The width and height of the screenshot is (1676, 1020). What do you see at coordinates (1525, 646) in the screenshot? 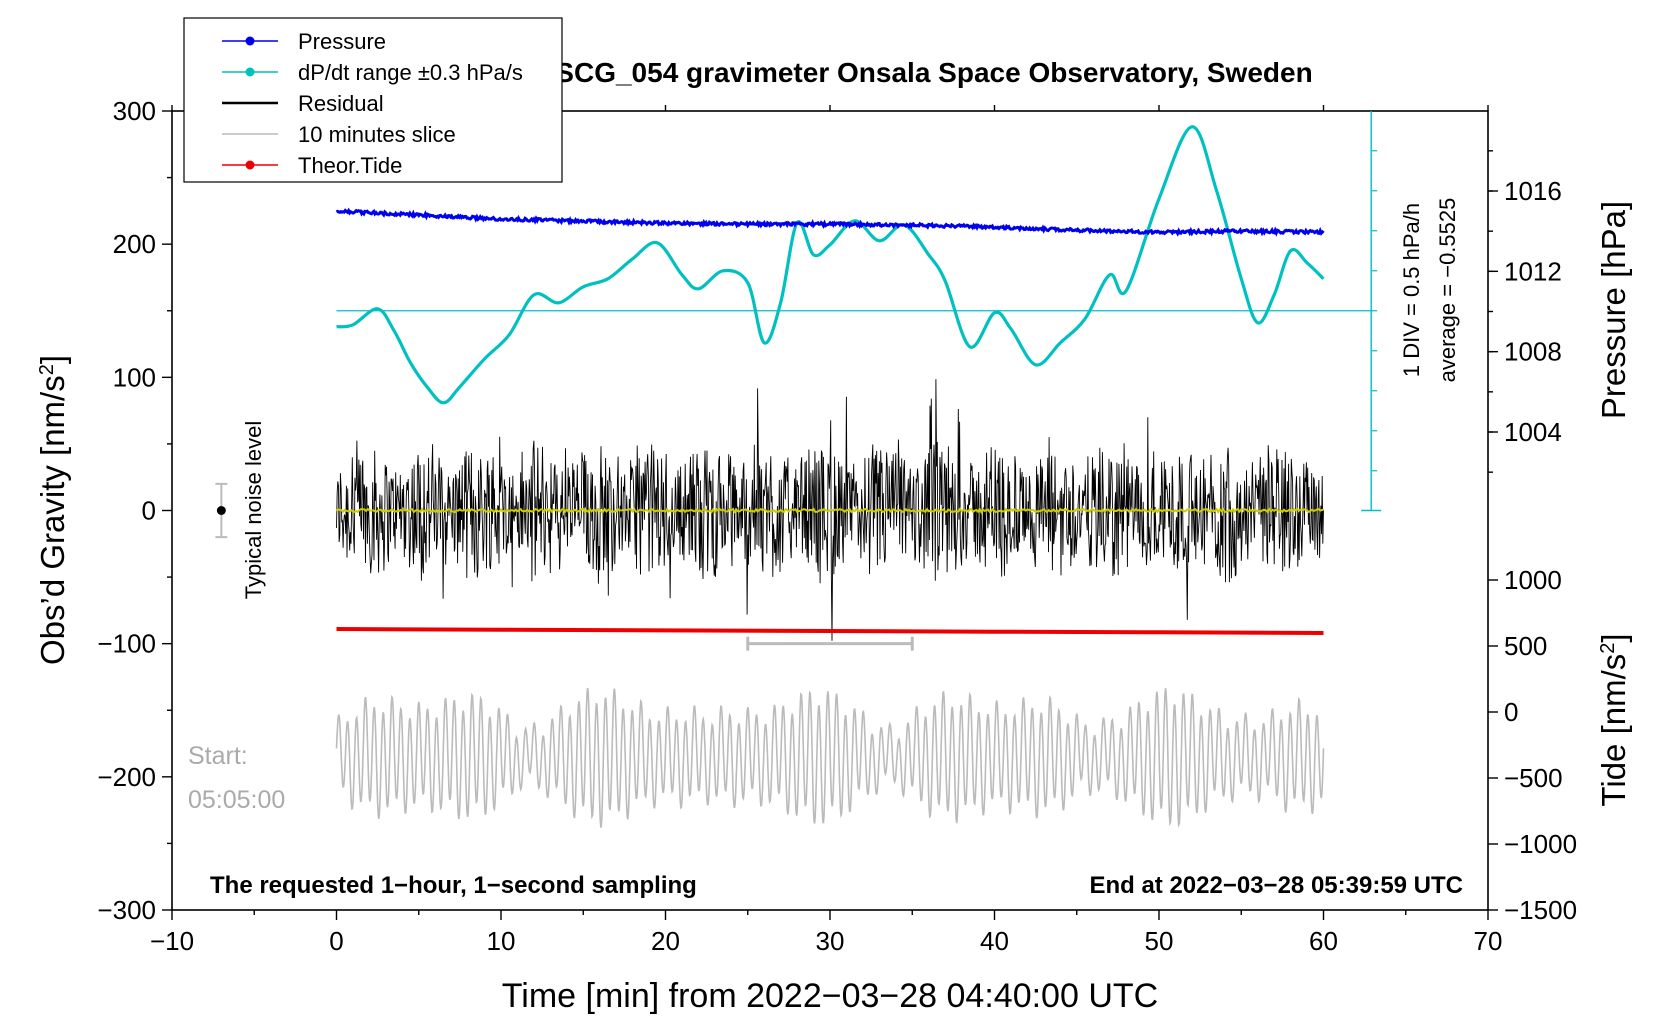
I see `tide-tick-label: 500` at bounding box center [1525, 646].